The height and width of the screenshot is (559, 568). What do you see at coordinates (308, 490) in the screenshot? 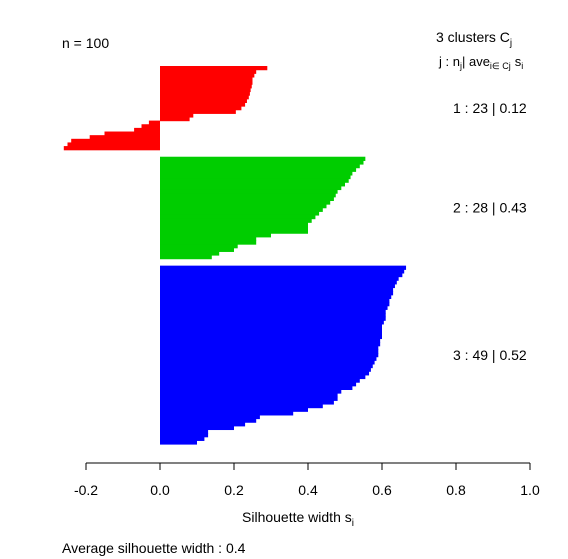
I see `x-tick-label-3: 0.4` at bounding box center [308, 490].